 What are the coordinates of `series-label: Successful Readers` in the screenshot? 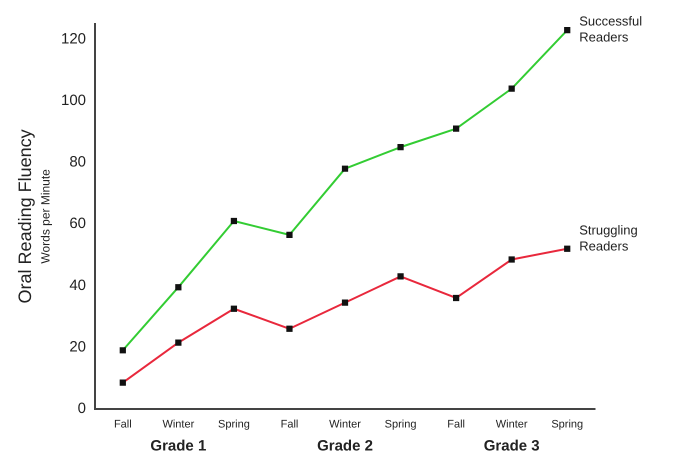 It's located at (610, 29).